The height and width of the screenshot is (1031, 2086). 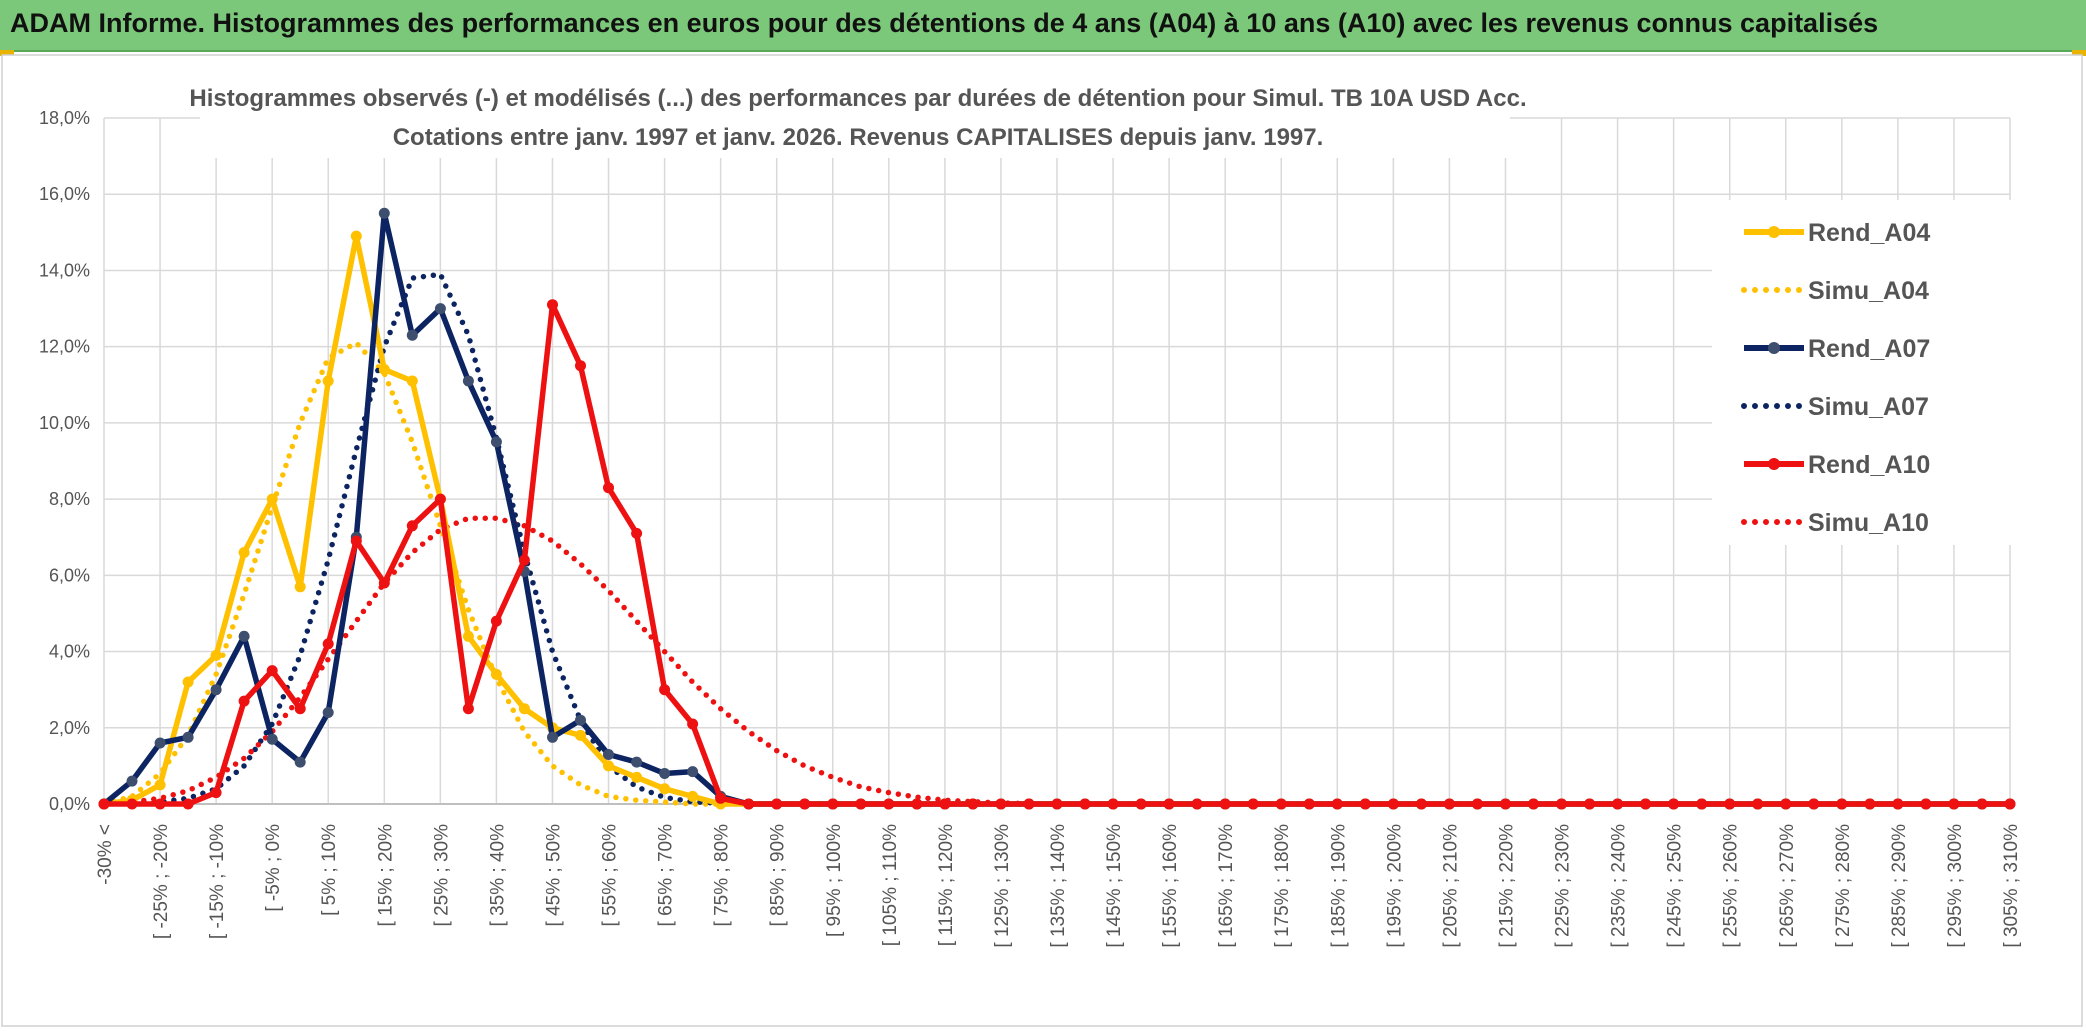 I want to click on x-tick-label: [ 95% ; 100%, so click(x=834, y=880).